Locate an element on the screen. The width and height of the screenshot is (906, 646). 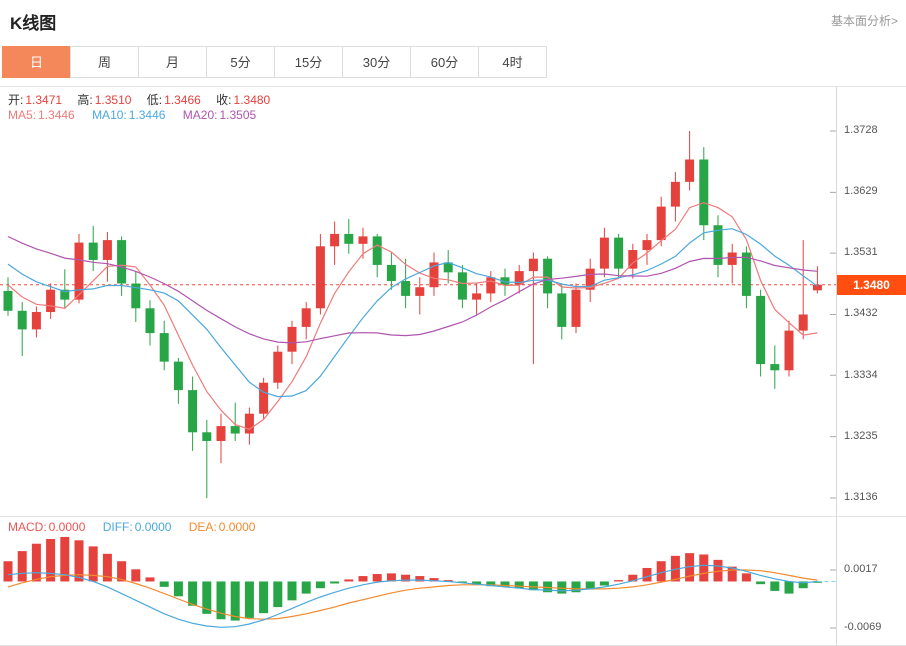
macd-y-axis: 0.0017 -0.0069 is located at coordinates (871, 581).